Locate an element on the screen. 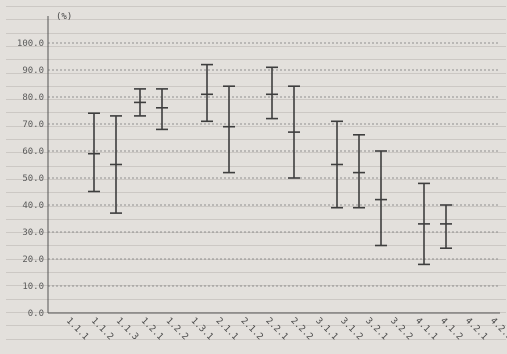 The width and height of the screenshot is (507, 354). y-tick-label: 80.0 is located at coordinates (33, 98).